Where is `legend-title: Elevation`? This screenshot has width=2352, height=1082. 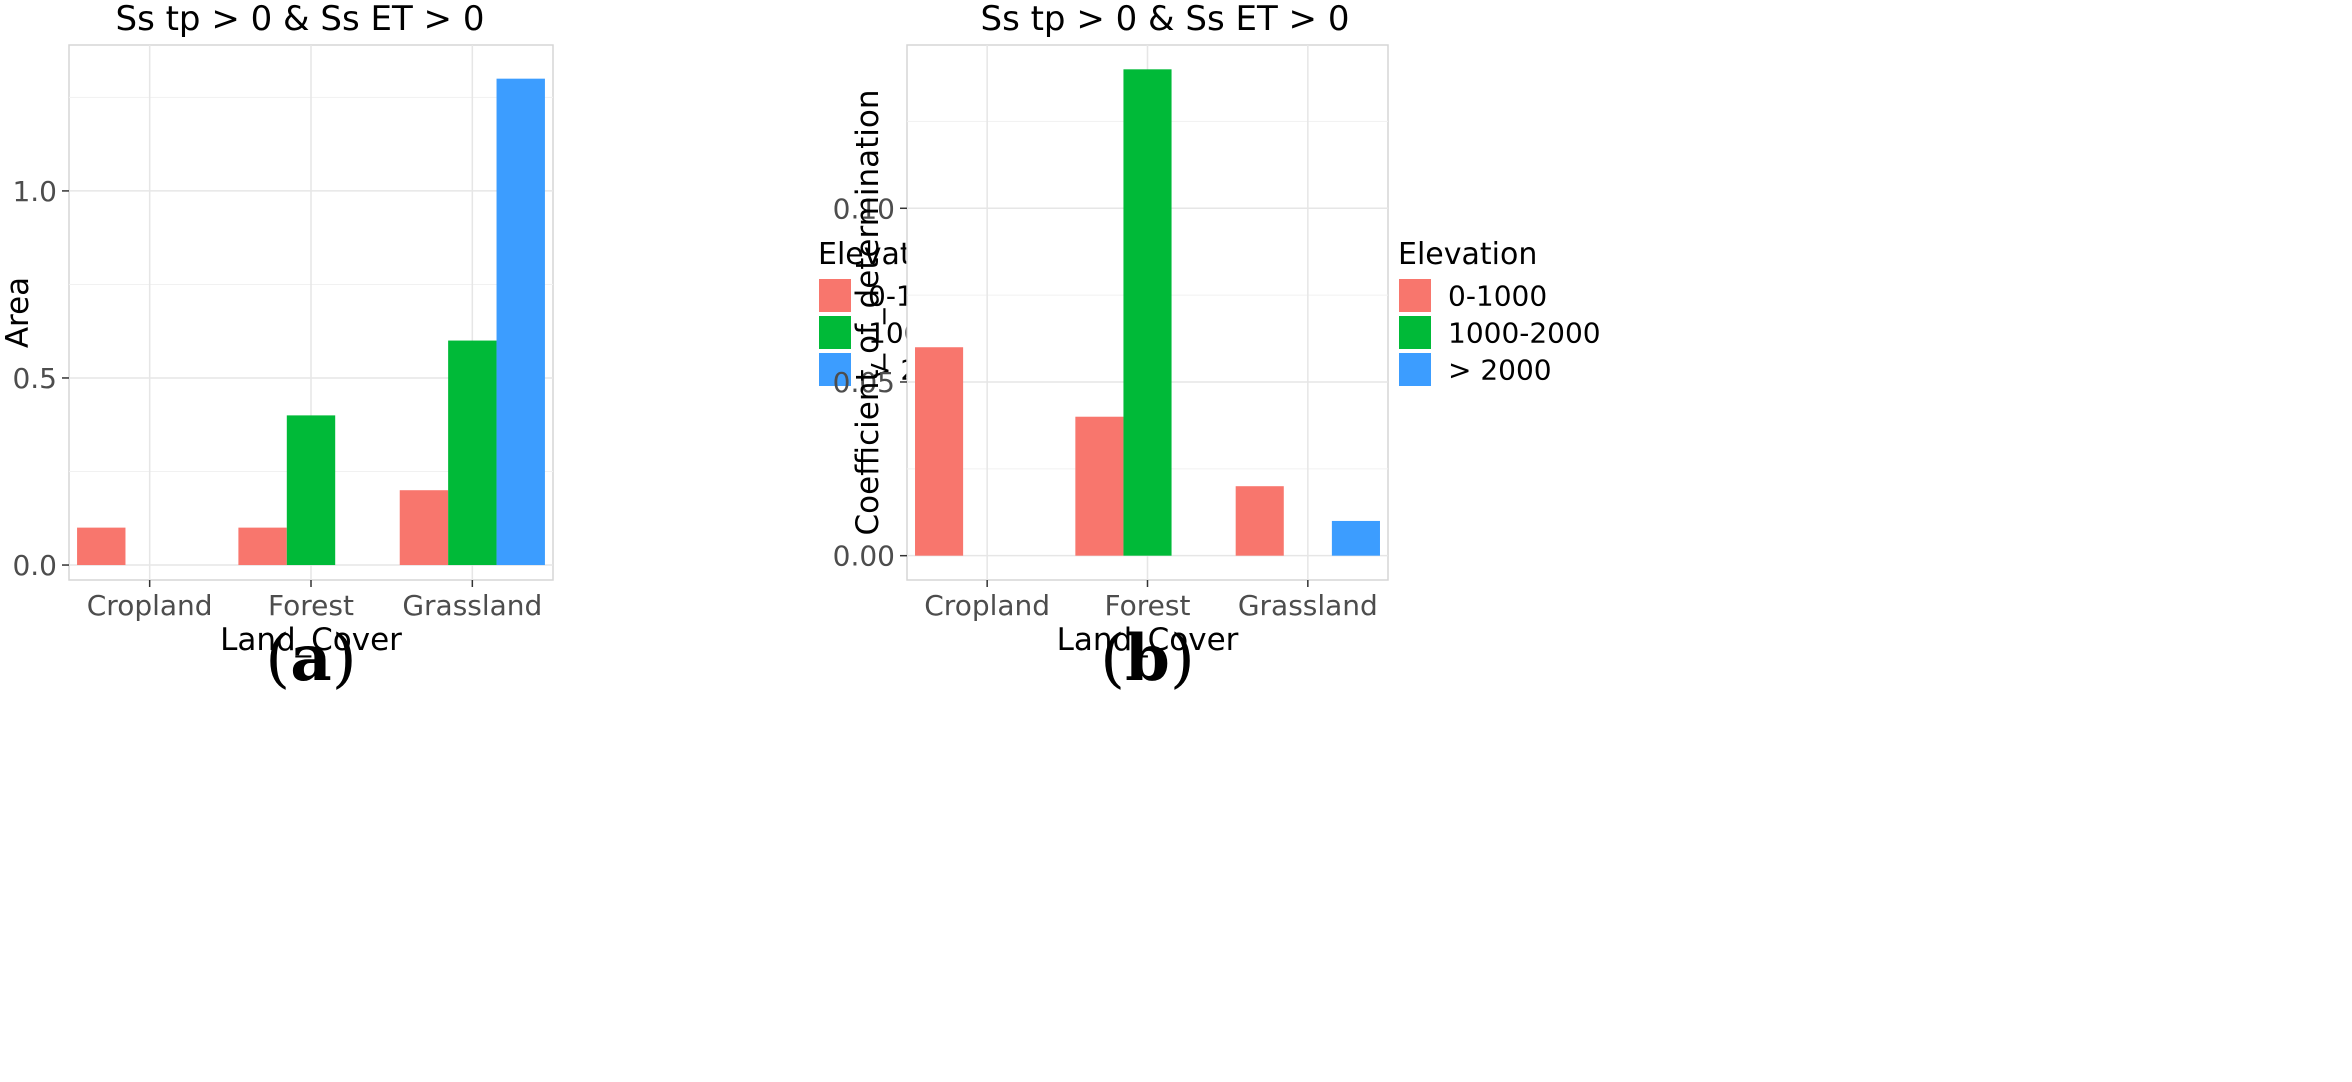 legend-title: Elevation is located at coordinates (1467, 254).